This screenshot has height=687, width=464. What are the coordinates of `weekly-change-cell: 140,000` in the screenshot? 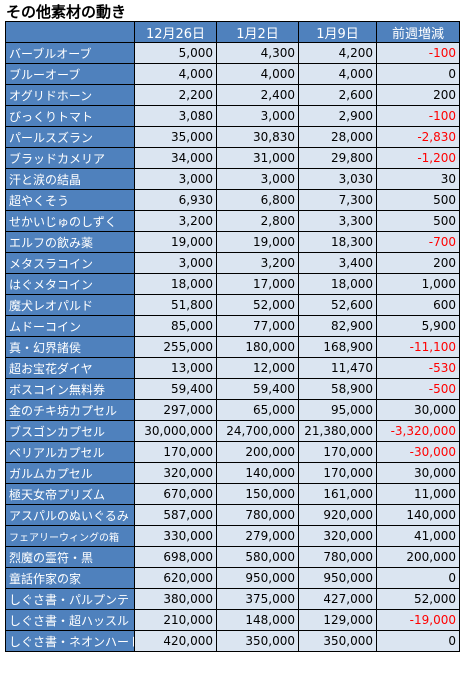 It's located at (418, 515).